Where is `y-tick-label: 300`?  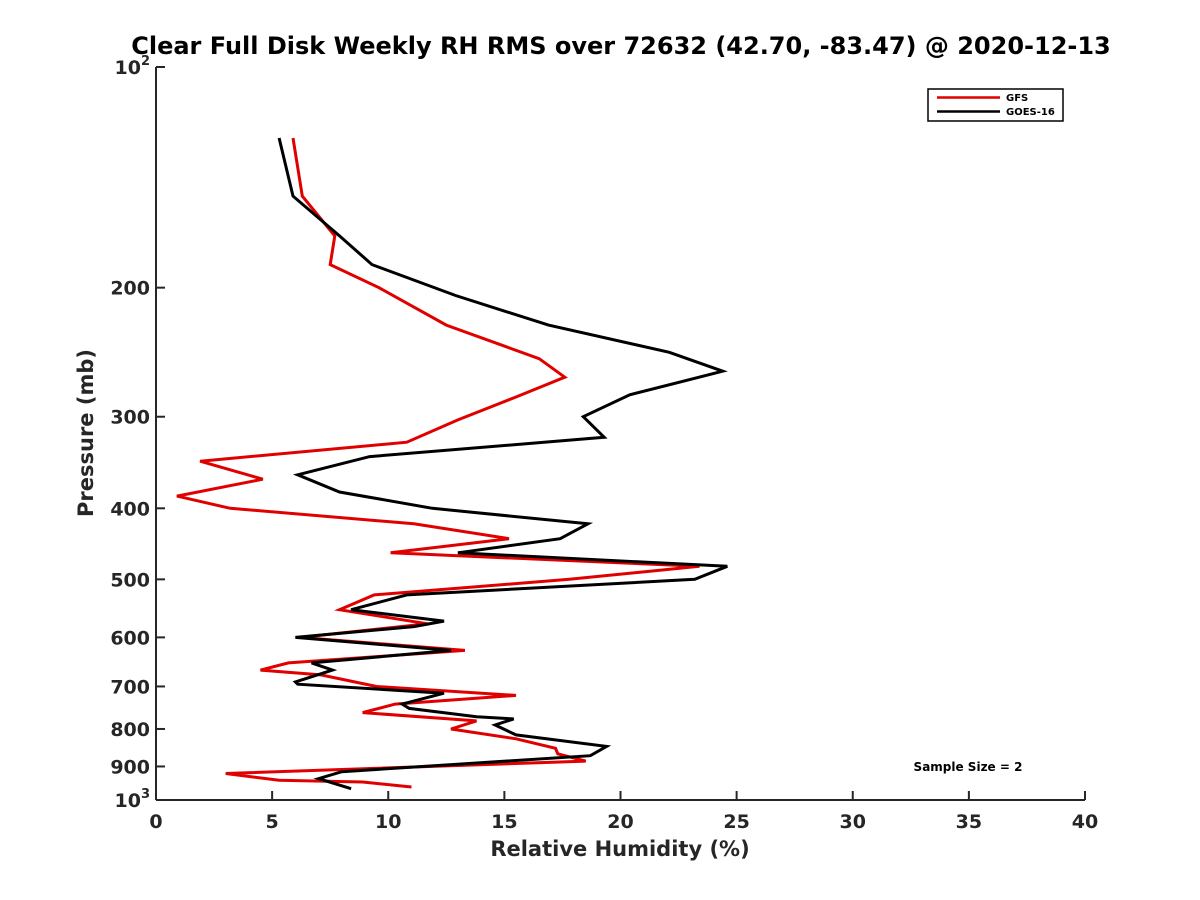
y-tick-label: 300 is located at coordinates (130, 418).